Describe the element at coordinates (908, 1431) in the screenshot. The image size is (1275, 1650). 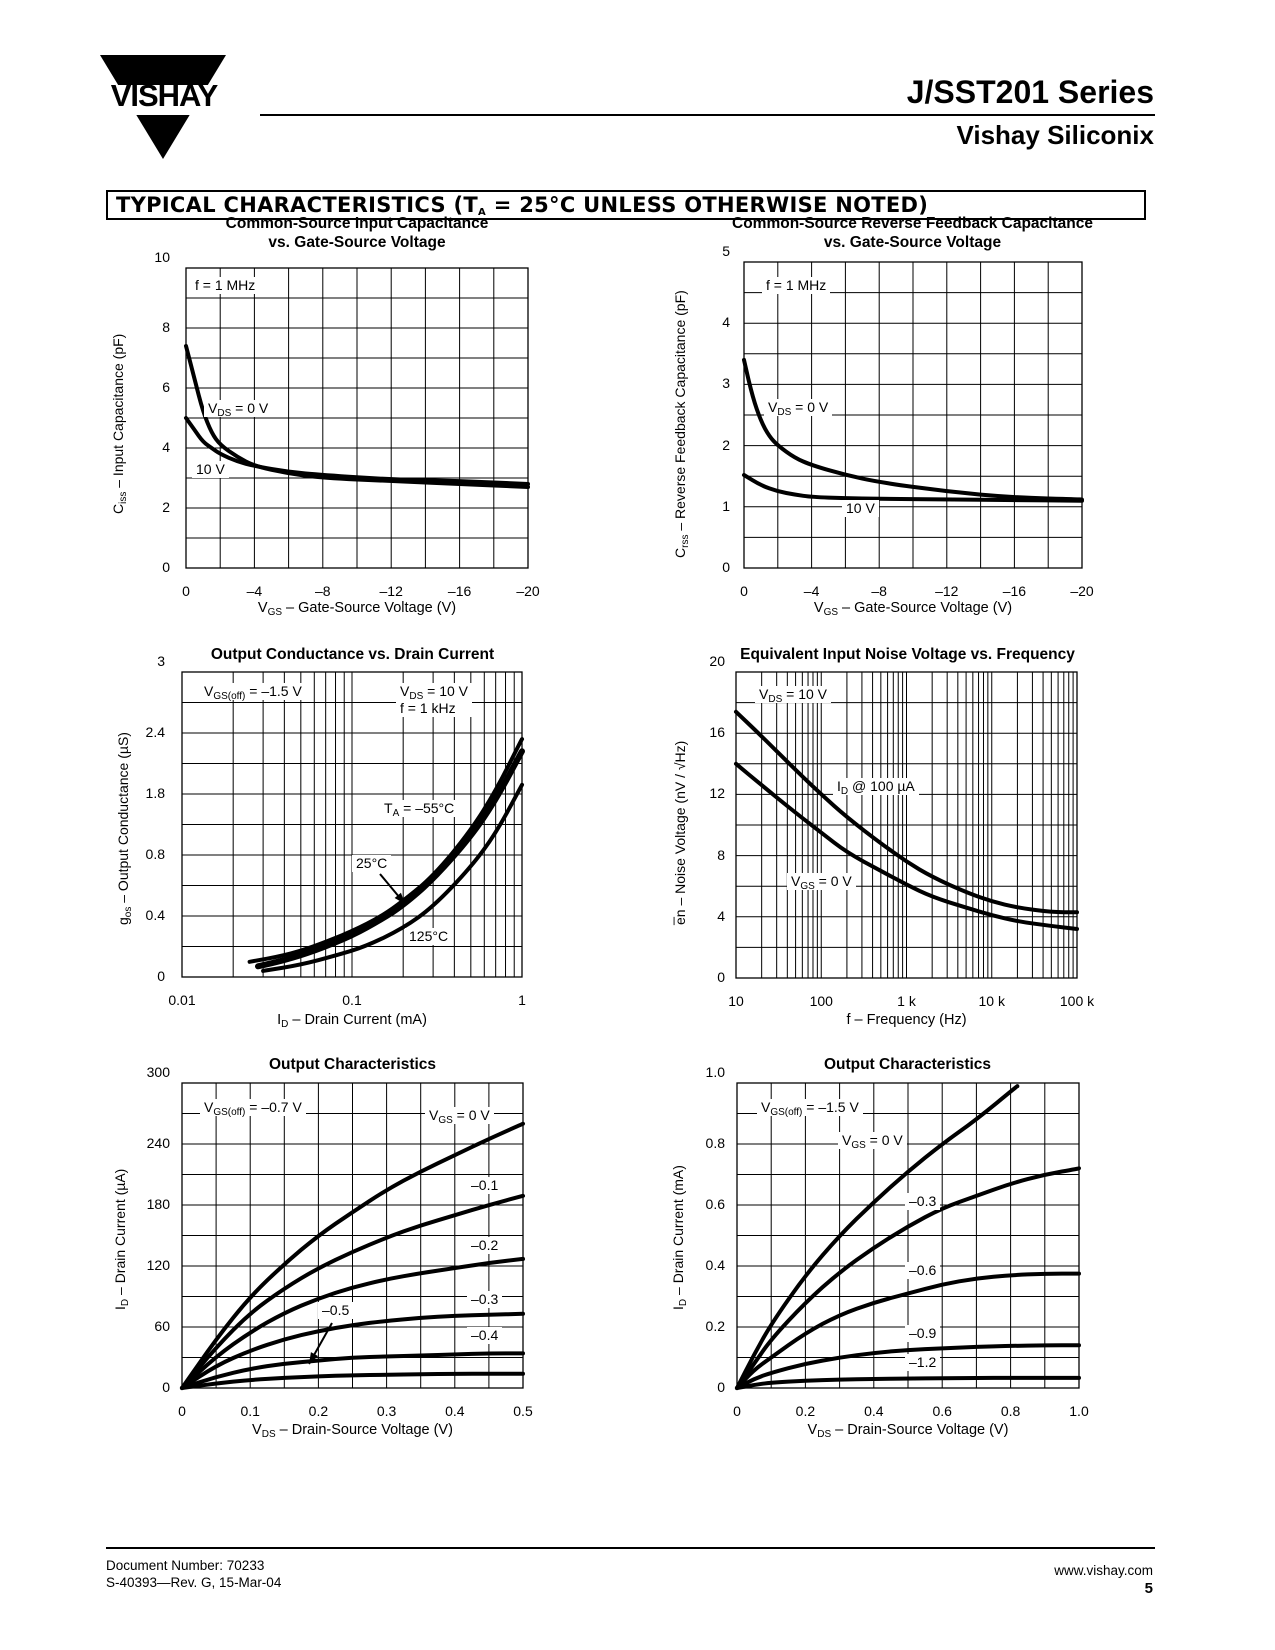
I see `x-axis-label-out2: VDS – Drain-Source Voltage (V)` at that location.